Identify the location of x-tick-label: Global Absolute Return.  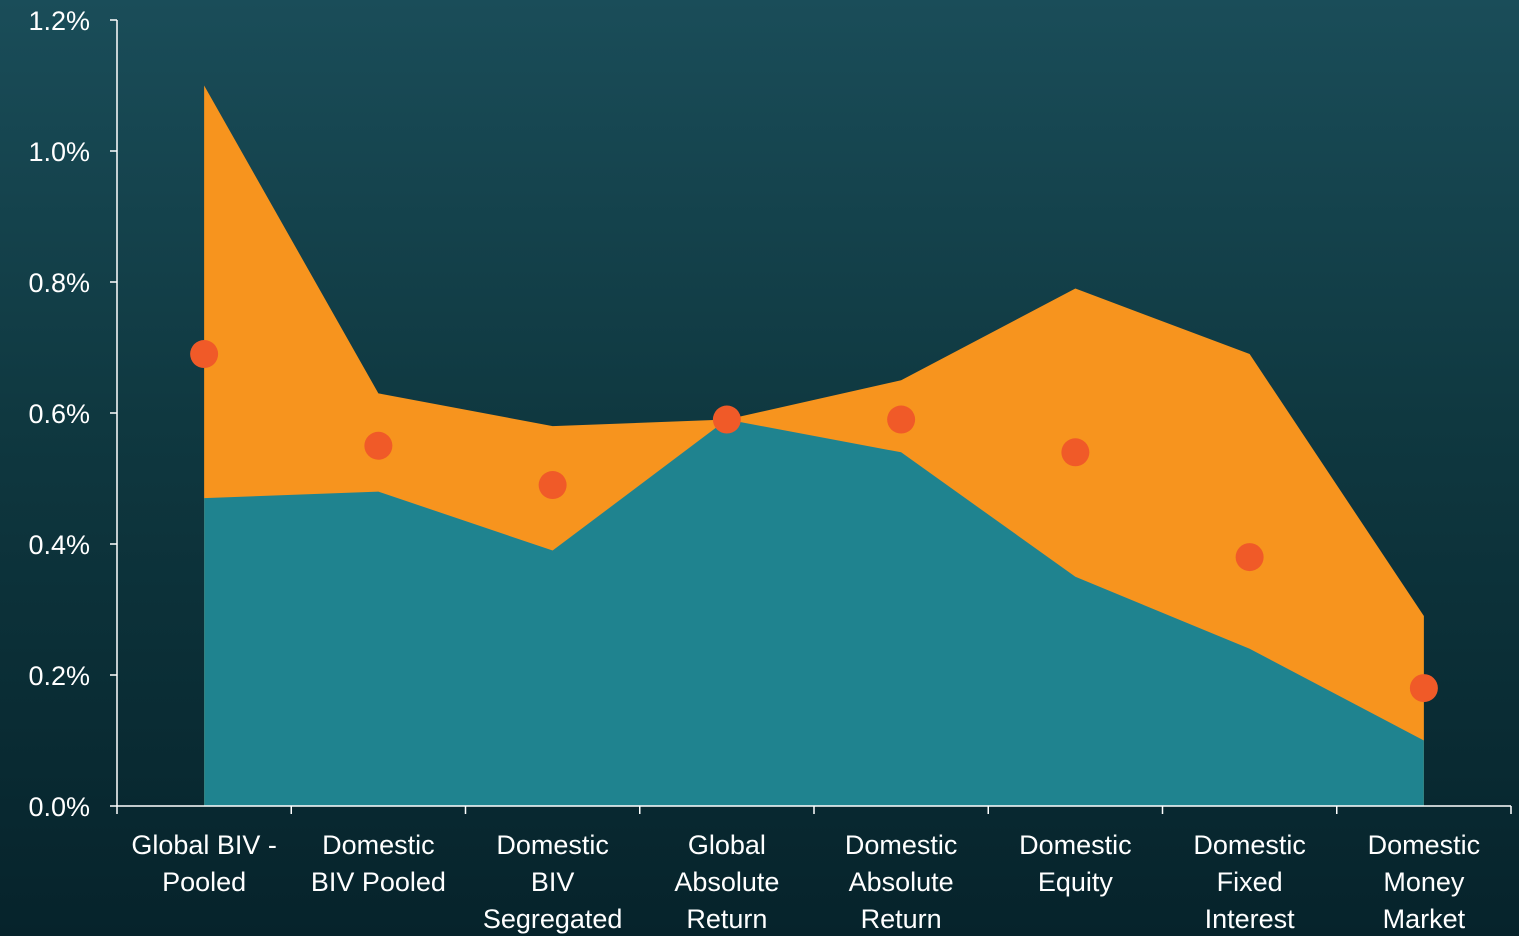
(726, 882).